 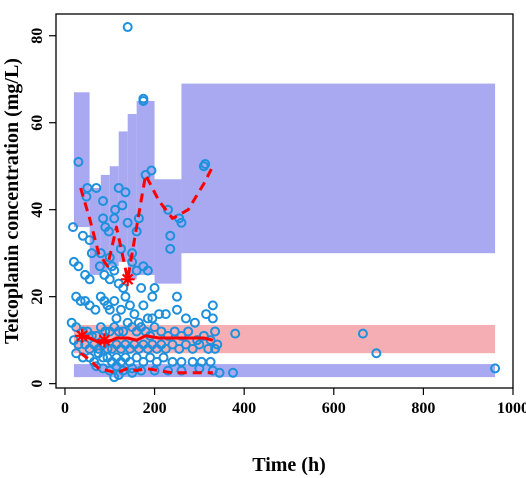 I want to click on markers-layer, so click(x=105, y=310).